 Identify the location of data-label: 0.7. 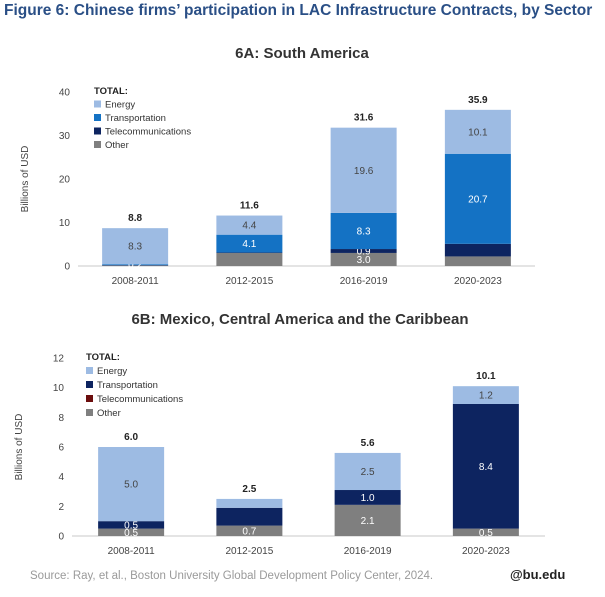
(249, 531).